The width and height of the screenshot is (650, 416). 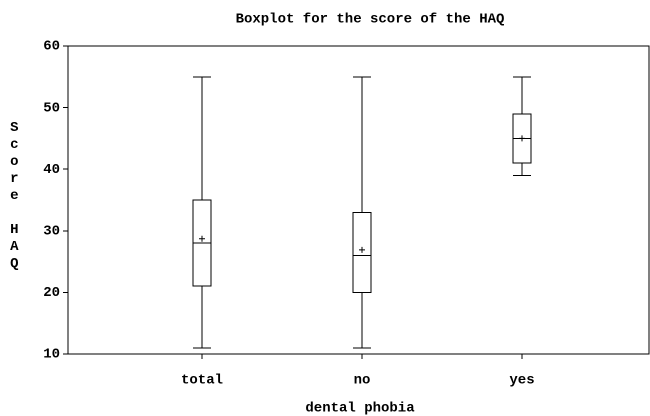 What do you see at coordinates (51, 355) in the screenshot?
I see `y-tick-label: 10` at bounding box center [51, 355].